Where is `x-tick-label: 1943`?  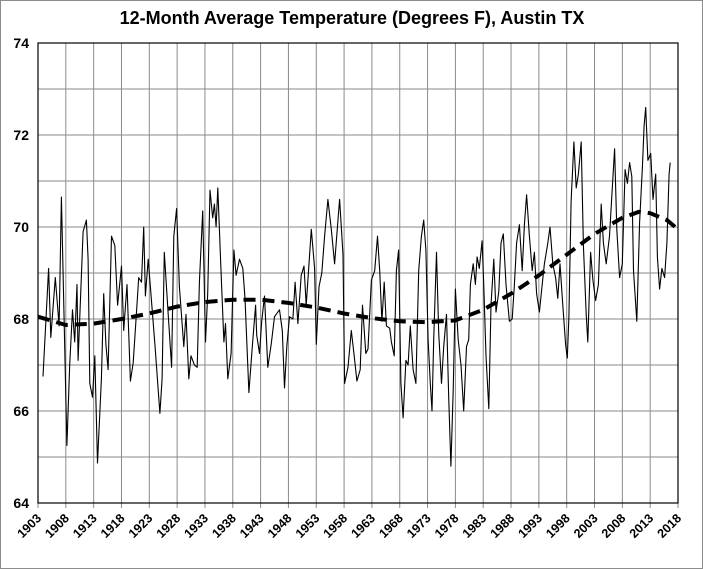
x-tick-label: 1943 is located at coordinates (252, 526).